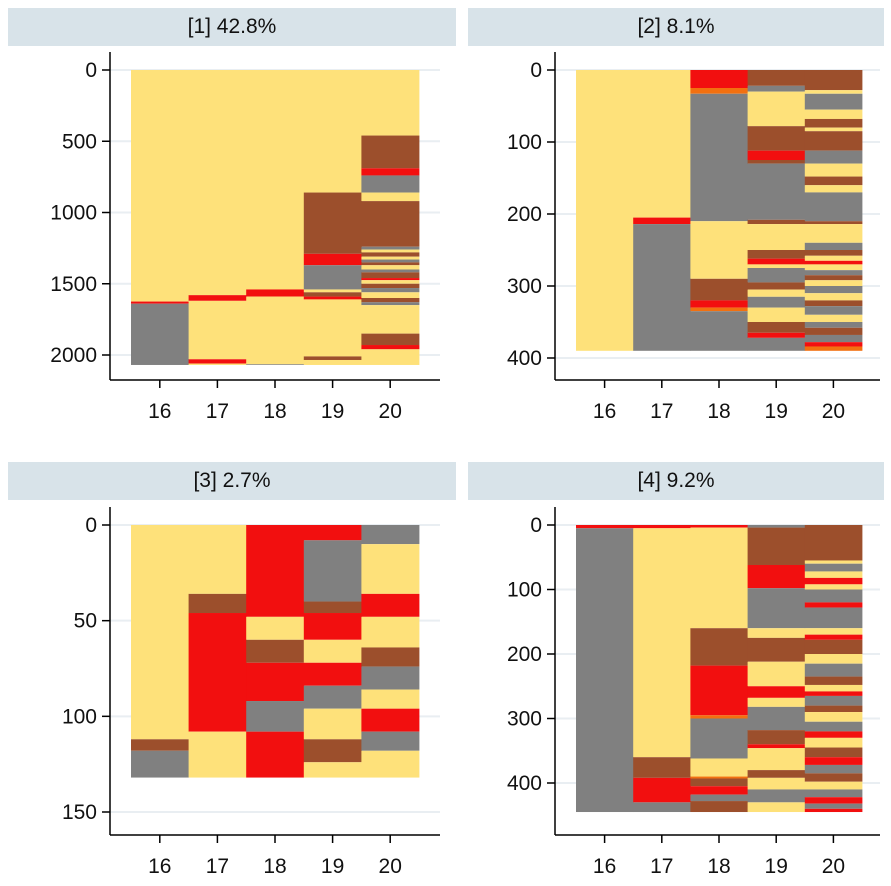 This screenshot has height=886, width=891. Describe the element at coordinates (91, 70) in the screenshot. I see `y-tick-label: 0` at that location.